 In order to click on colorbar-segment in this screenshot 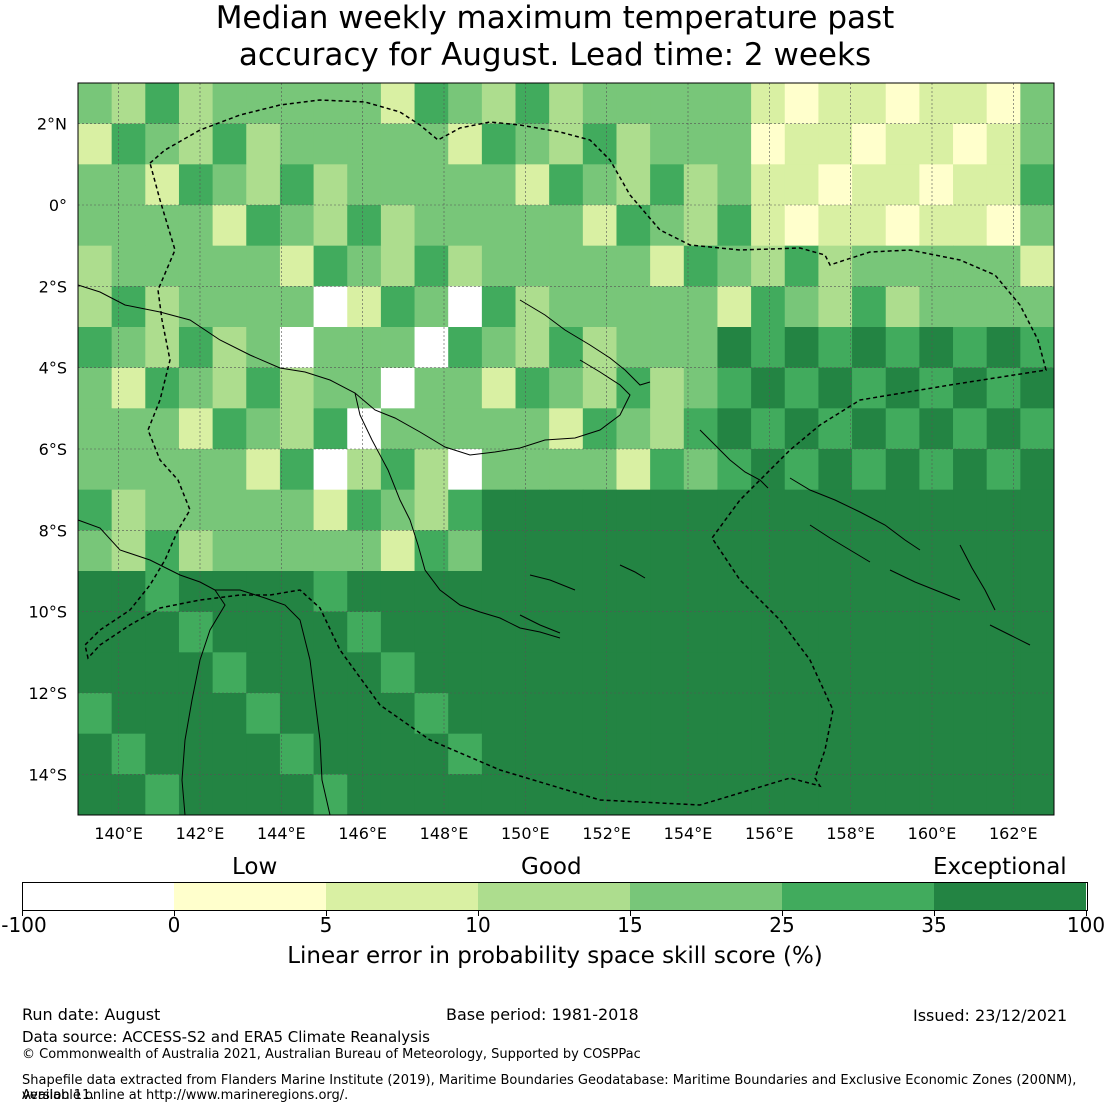, I will do `click(554, 896)`.